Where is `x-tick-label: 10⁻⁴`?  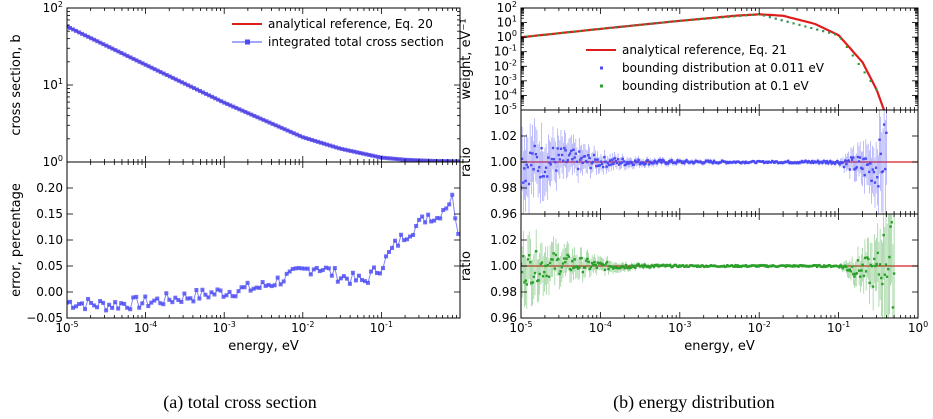 x-tick-label: 10⁻⁴ is located at coordinates (600, 327).